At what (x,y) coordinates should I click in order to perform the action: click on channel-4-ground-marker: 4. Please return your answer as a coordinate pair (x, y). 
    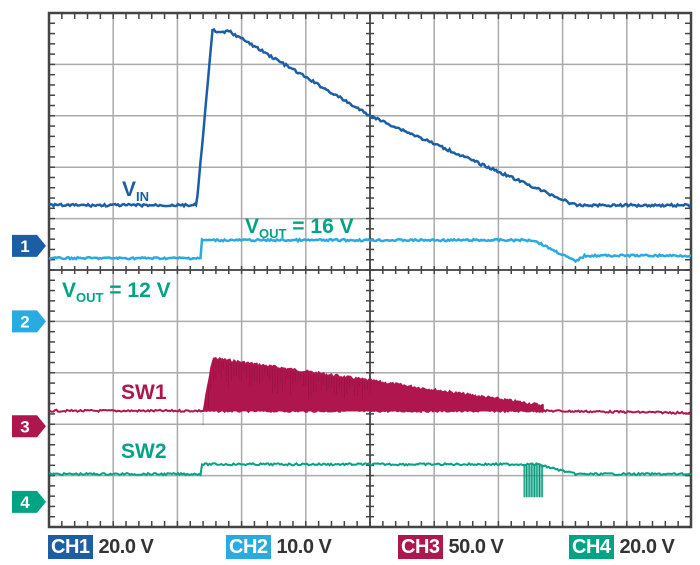
    Looking at the image, I should click on (29, 501).